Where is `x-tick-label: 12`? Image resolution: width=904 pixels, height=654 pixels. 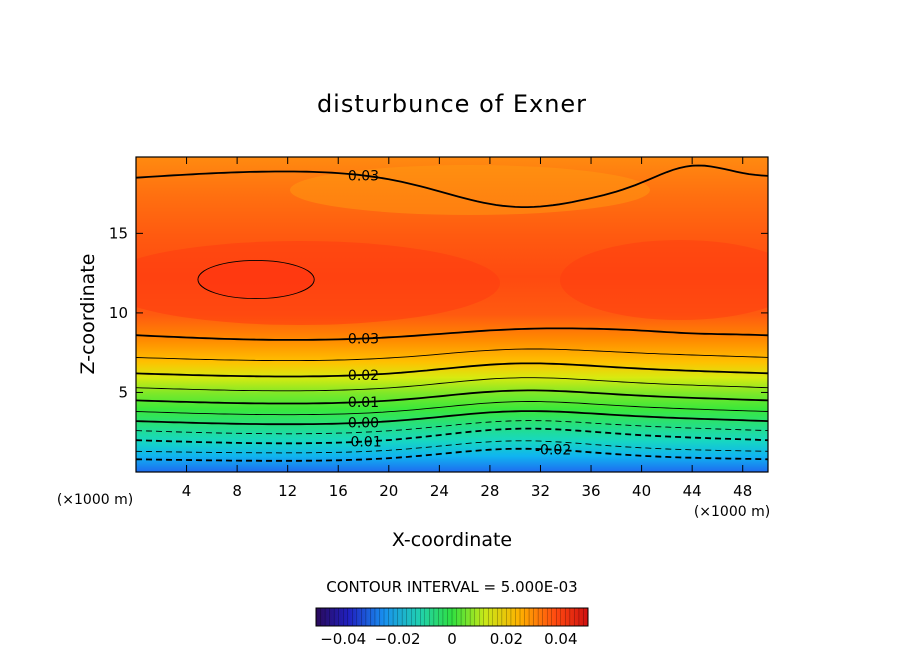
x-tick-label: 12 is located at coordinates (287, 491).